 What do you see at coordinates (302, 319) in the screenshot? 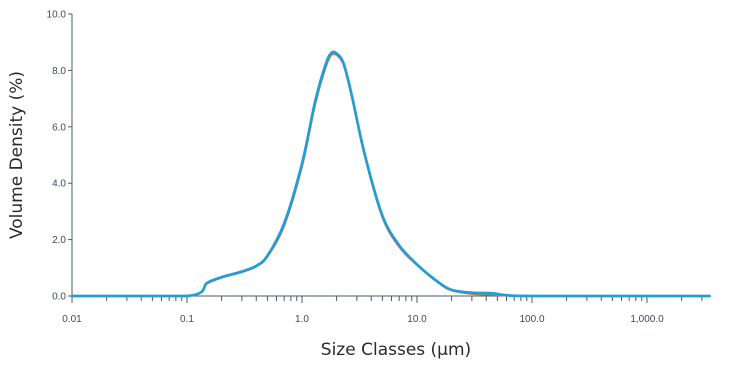
I see `x-tick-label: 1.0` at bounding box center [302, 319].